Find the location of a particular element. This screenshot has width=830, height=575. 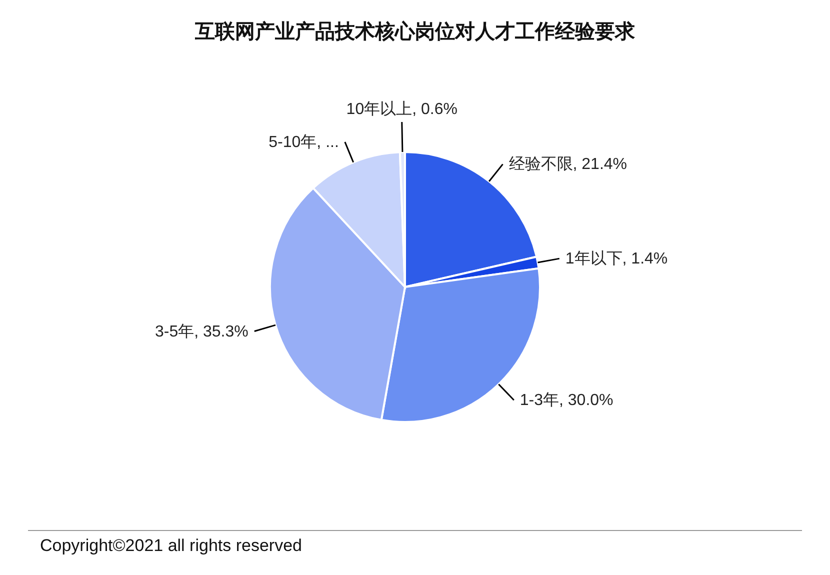

text: Copyright©2021 all rights reserved is located at coordinates (171, 546).